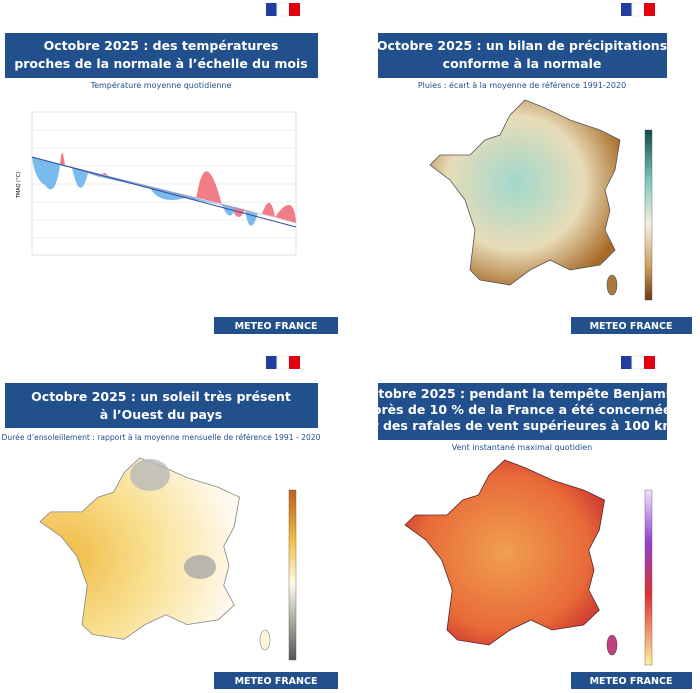 Image resolution: width=700 pixels, height=693 pixels. I want to click on warm-area, so click(164, 187).